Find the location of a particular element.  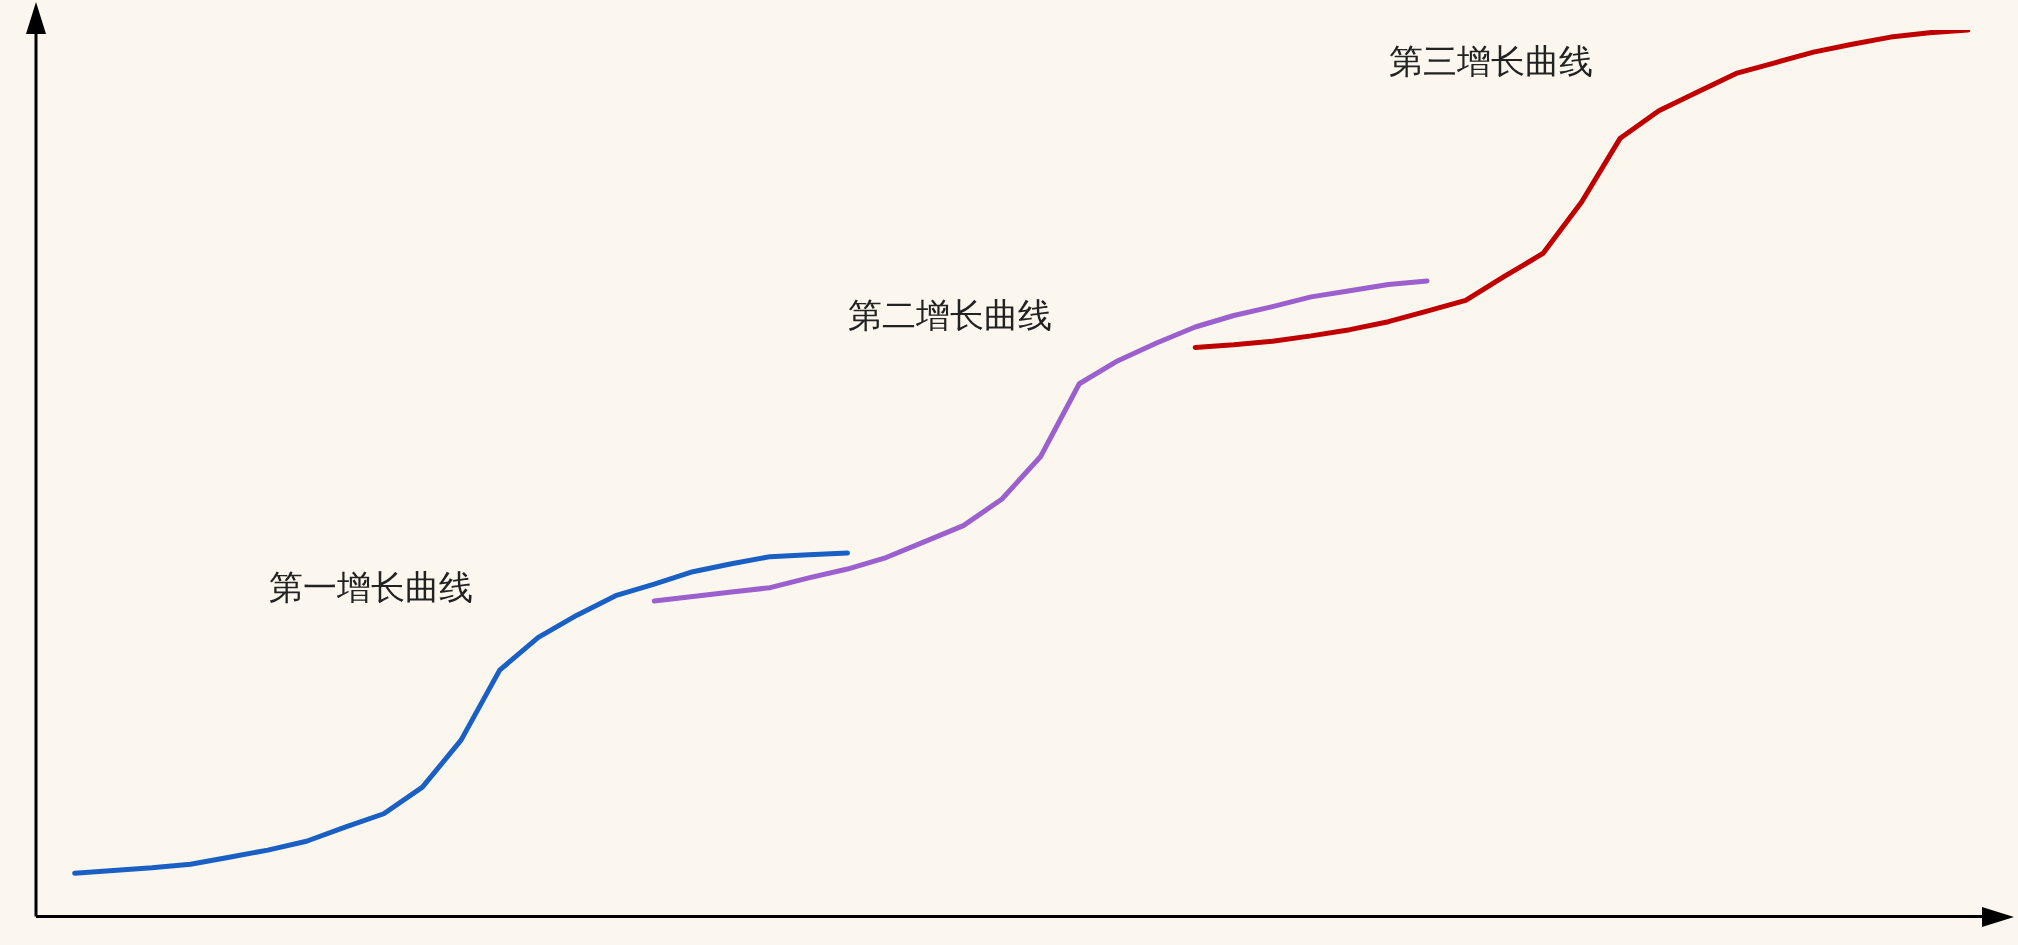

series-label: 第一增长曲线 is located at coordinates (370, 586).